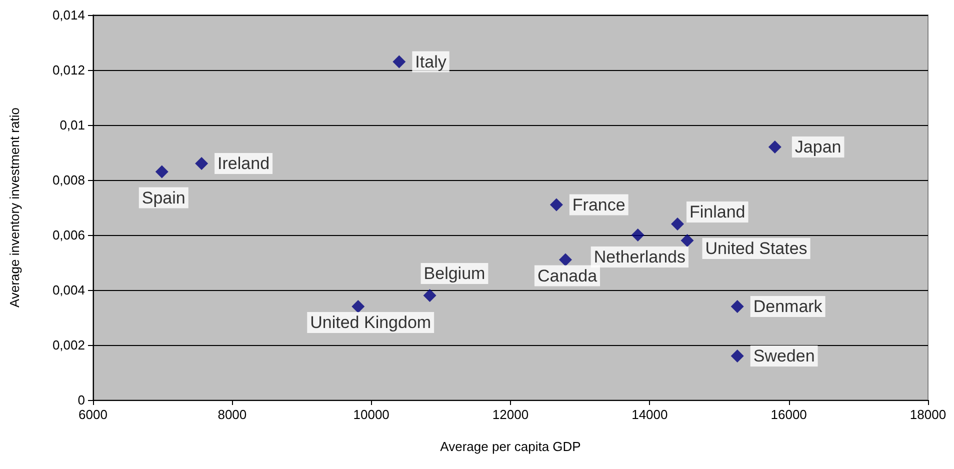  Describe the element at coordinates (371, 414) in the screenshot. I see `x-tick-label: 10000` at that location.